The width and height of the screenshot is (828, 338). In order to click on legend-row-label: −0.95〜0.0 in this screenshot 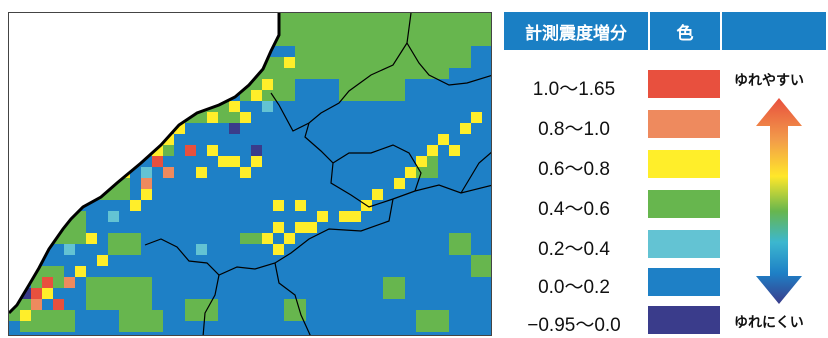, I will do `click(574, 325)`.